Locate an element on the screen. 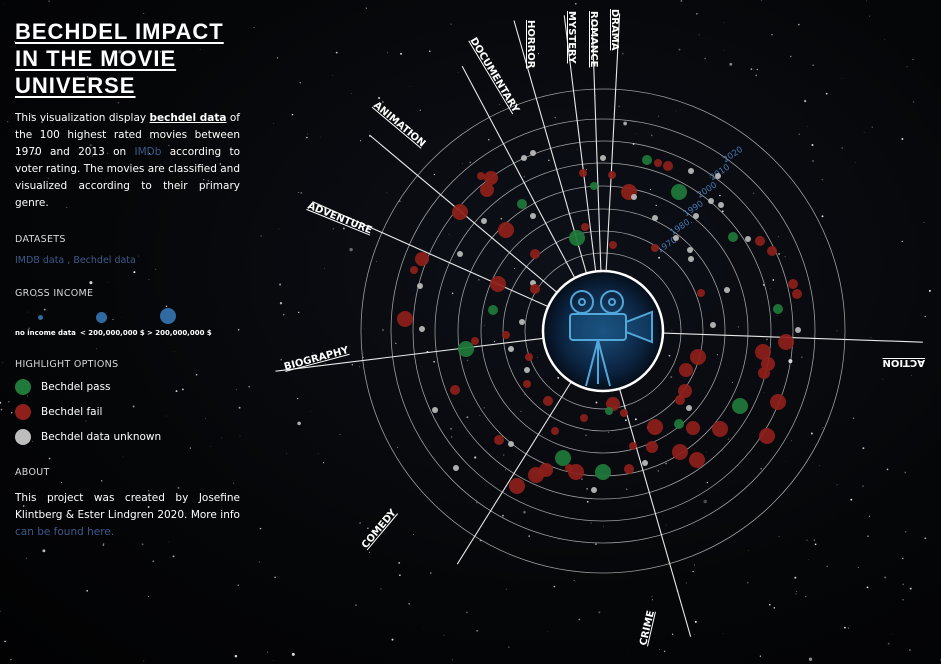 The width and height of the screenshot is (941, 664). legend-bechdel-fail: Bechdel fail is located at coordinates (127, 412).